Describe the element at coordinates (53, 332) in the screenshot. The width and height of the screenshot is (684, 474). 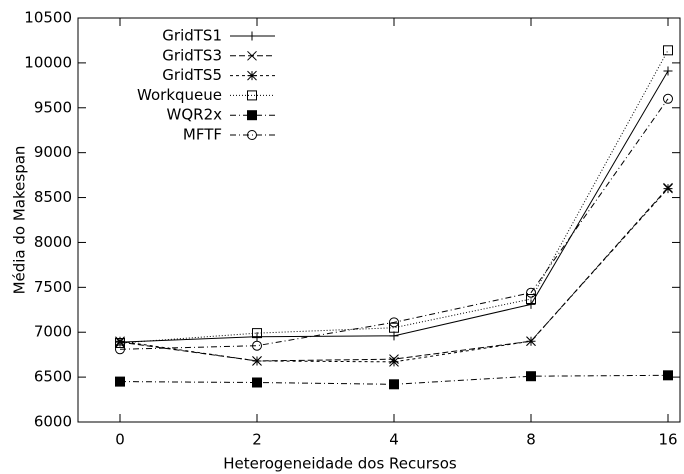
I see `y-tick-label: 7000` at that location.